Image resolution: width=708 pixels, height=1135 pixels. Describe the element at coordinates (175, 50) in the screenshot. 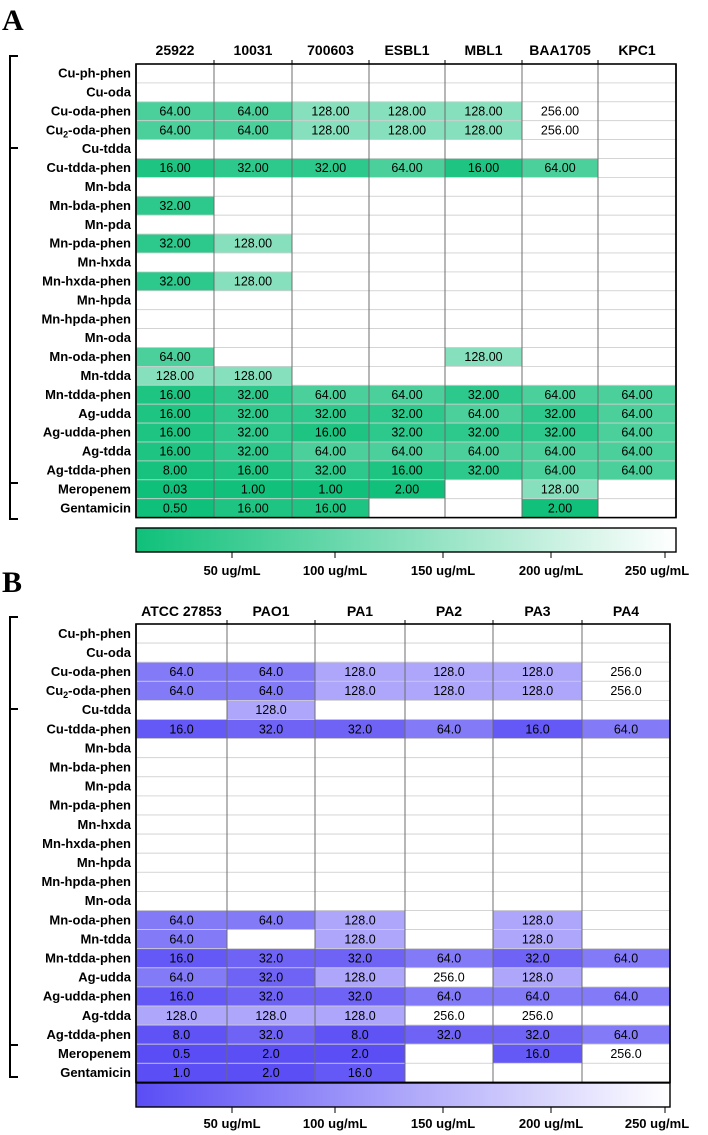

I see `column-header: 25922` at that location.